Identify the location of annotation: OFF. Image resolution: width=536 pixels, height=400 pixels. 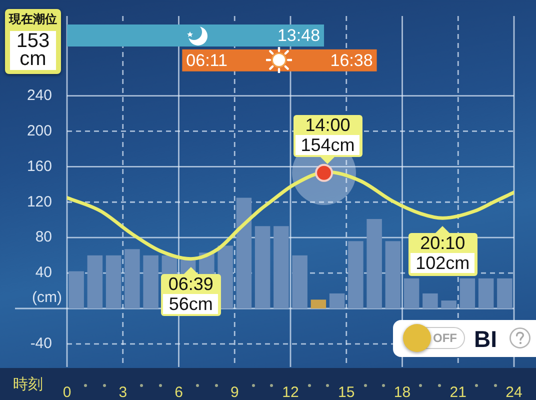
(445, 338).